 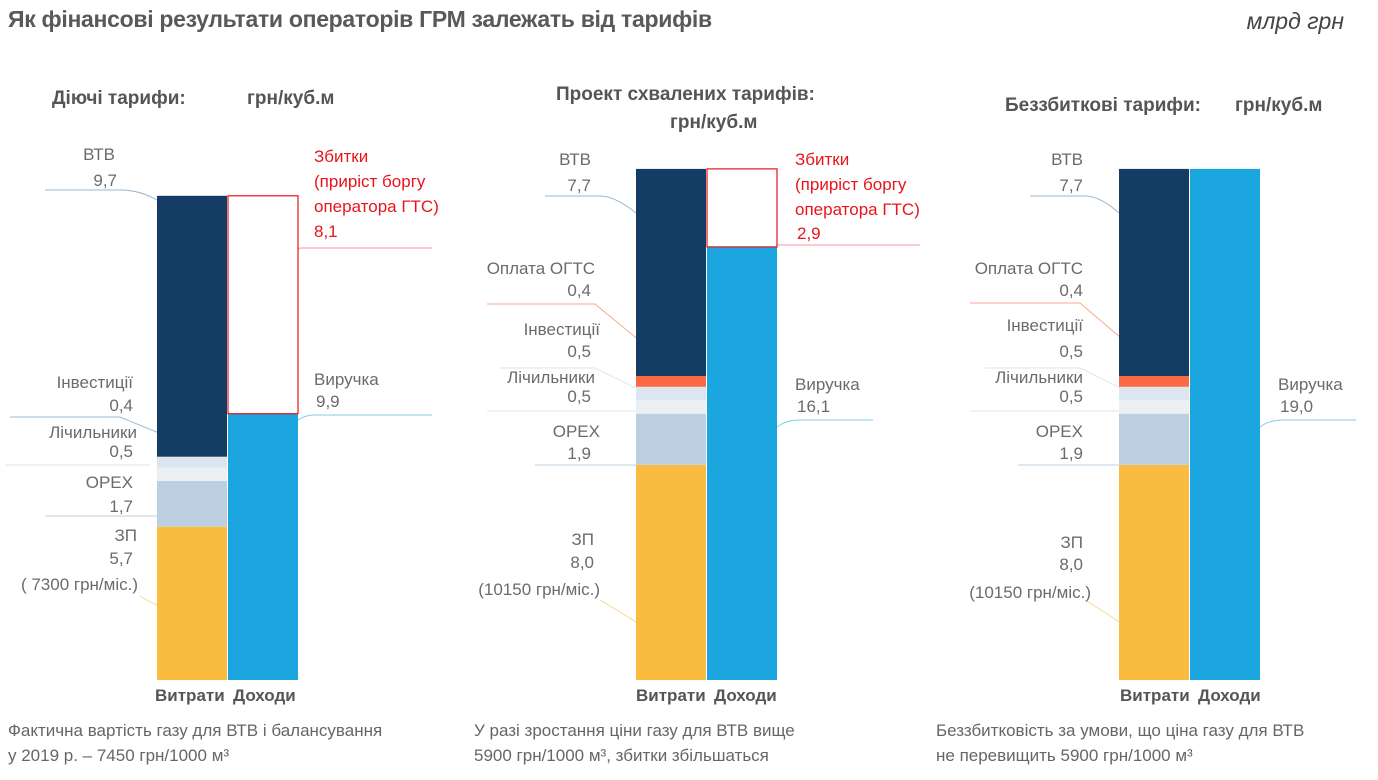 What do you see at coordinates (1039, 377) in the screenshot?
I see `label-meters-3: Лічильники` at bounding box center [1039, 377].